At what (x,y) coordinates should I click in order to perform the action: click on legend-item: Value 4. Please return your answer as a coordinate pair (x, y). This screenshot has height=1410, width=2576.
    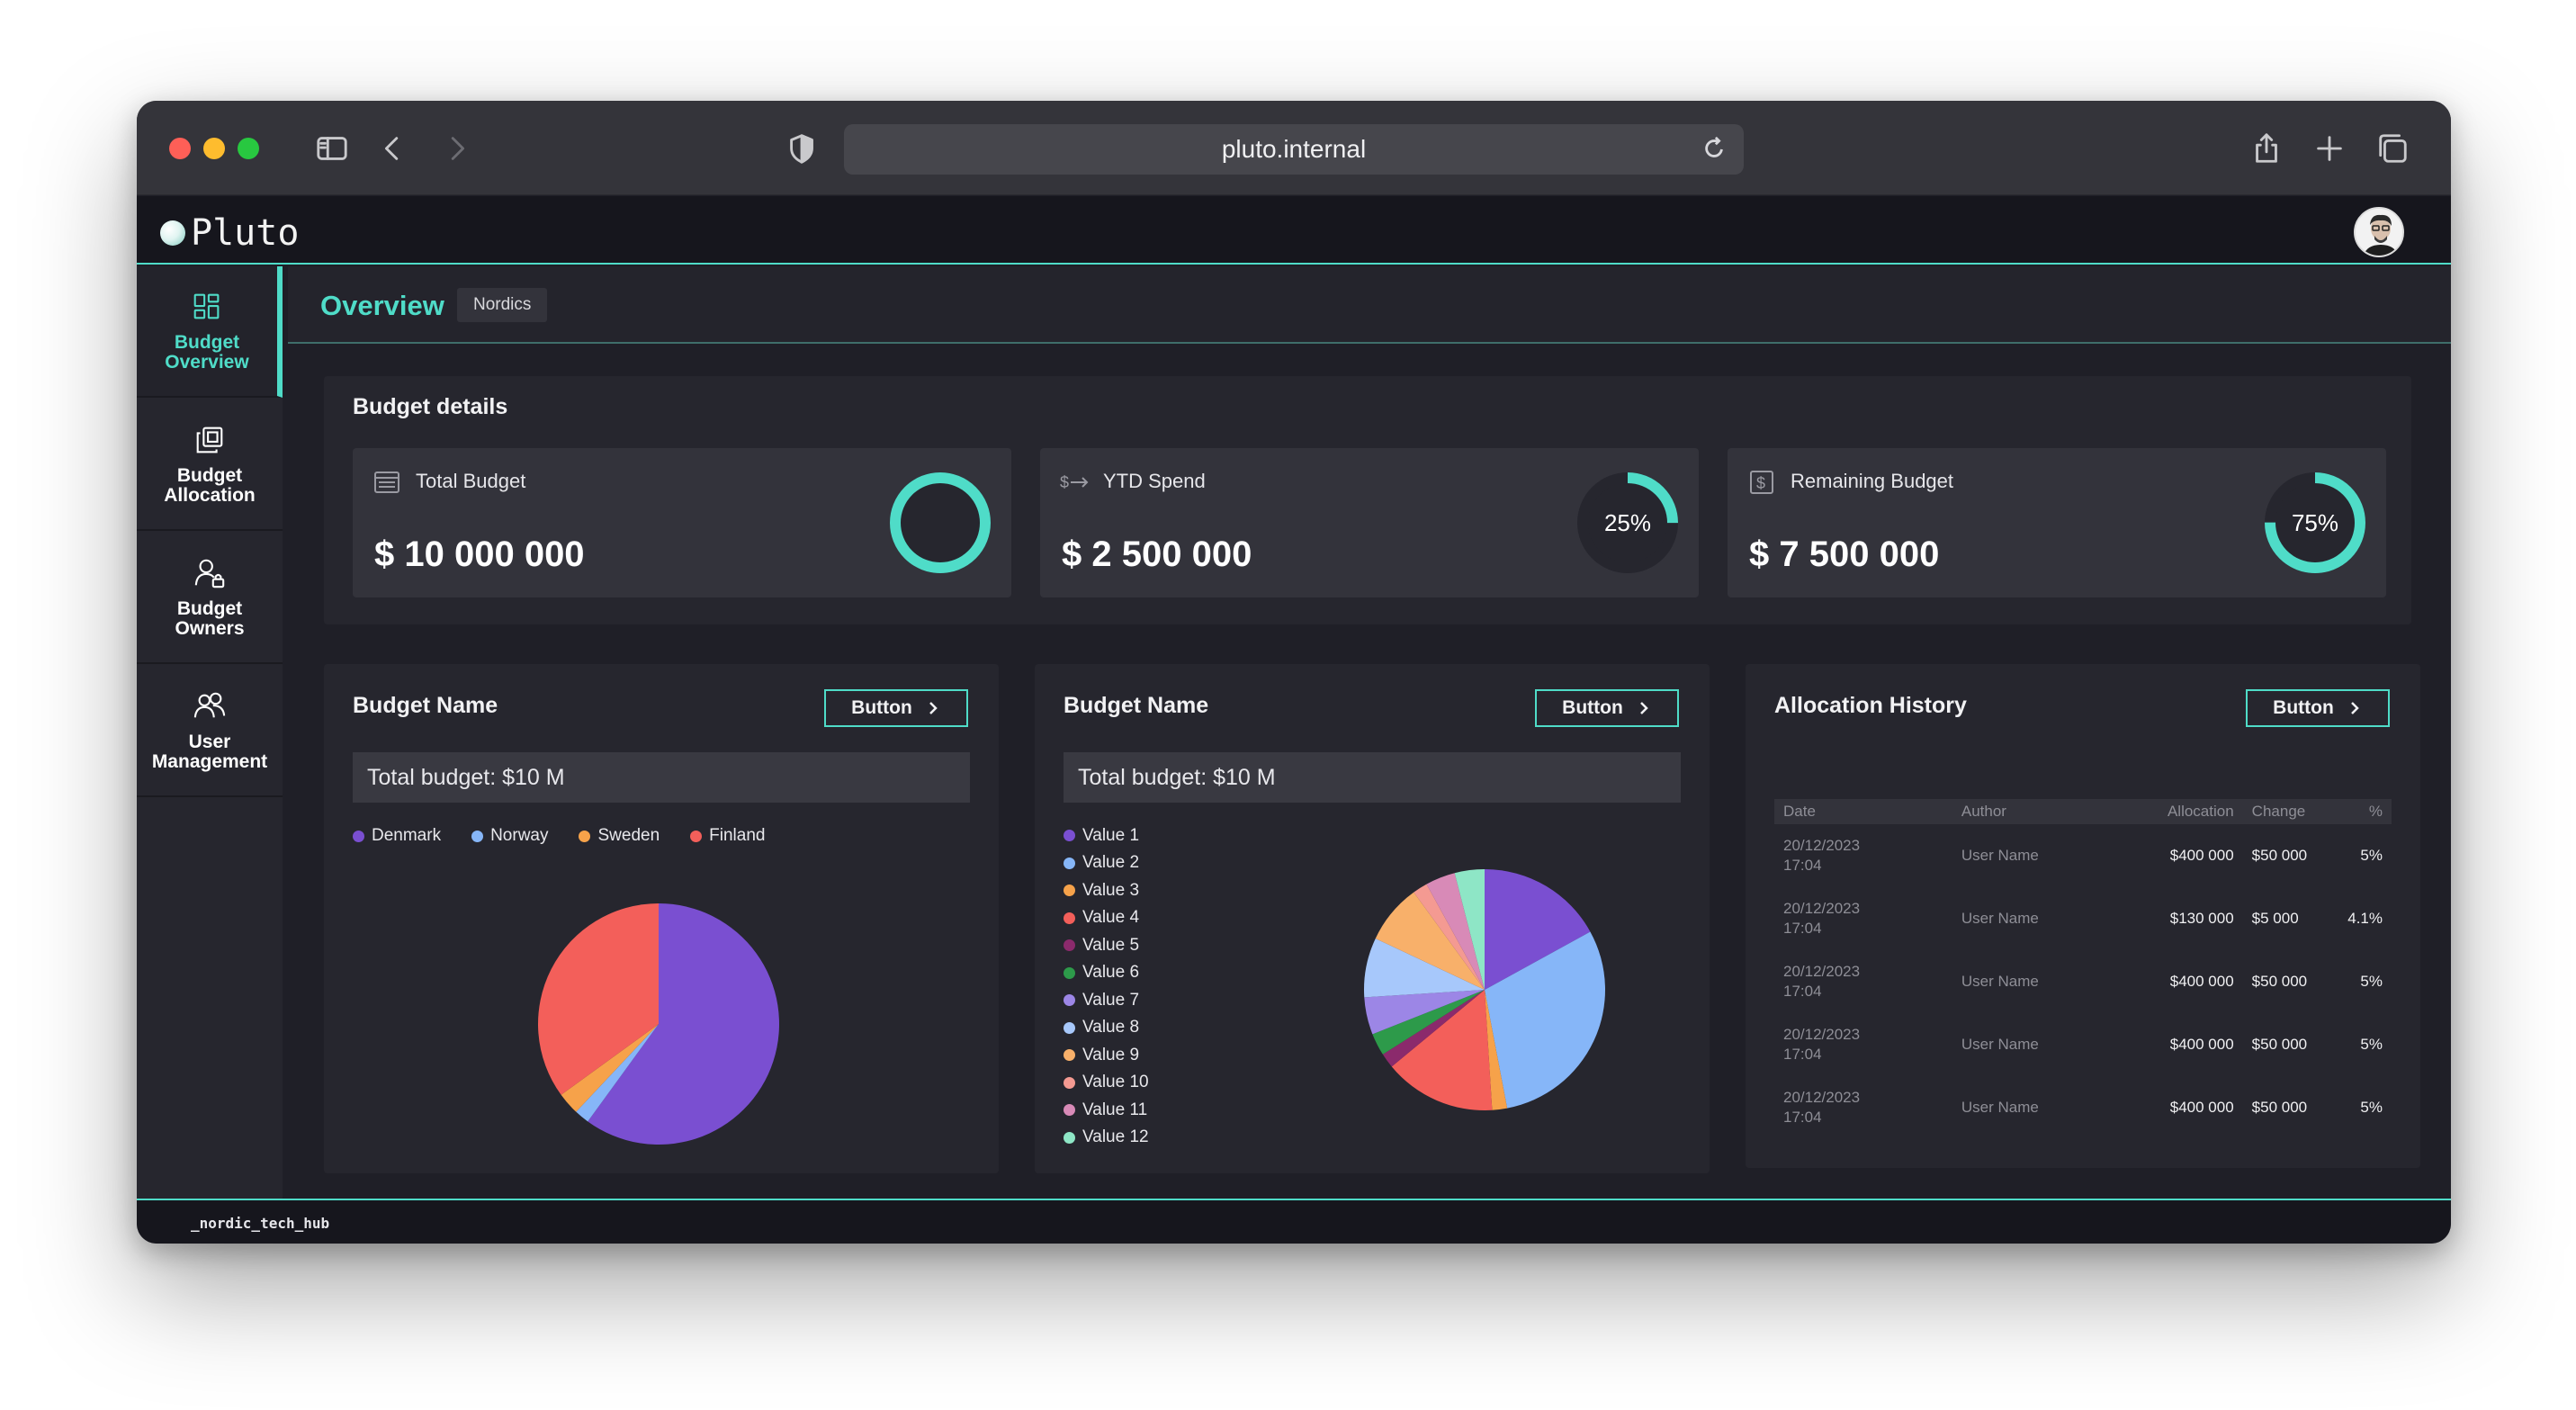
    Looking at the image, I should click on (1107, 918).